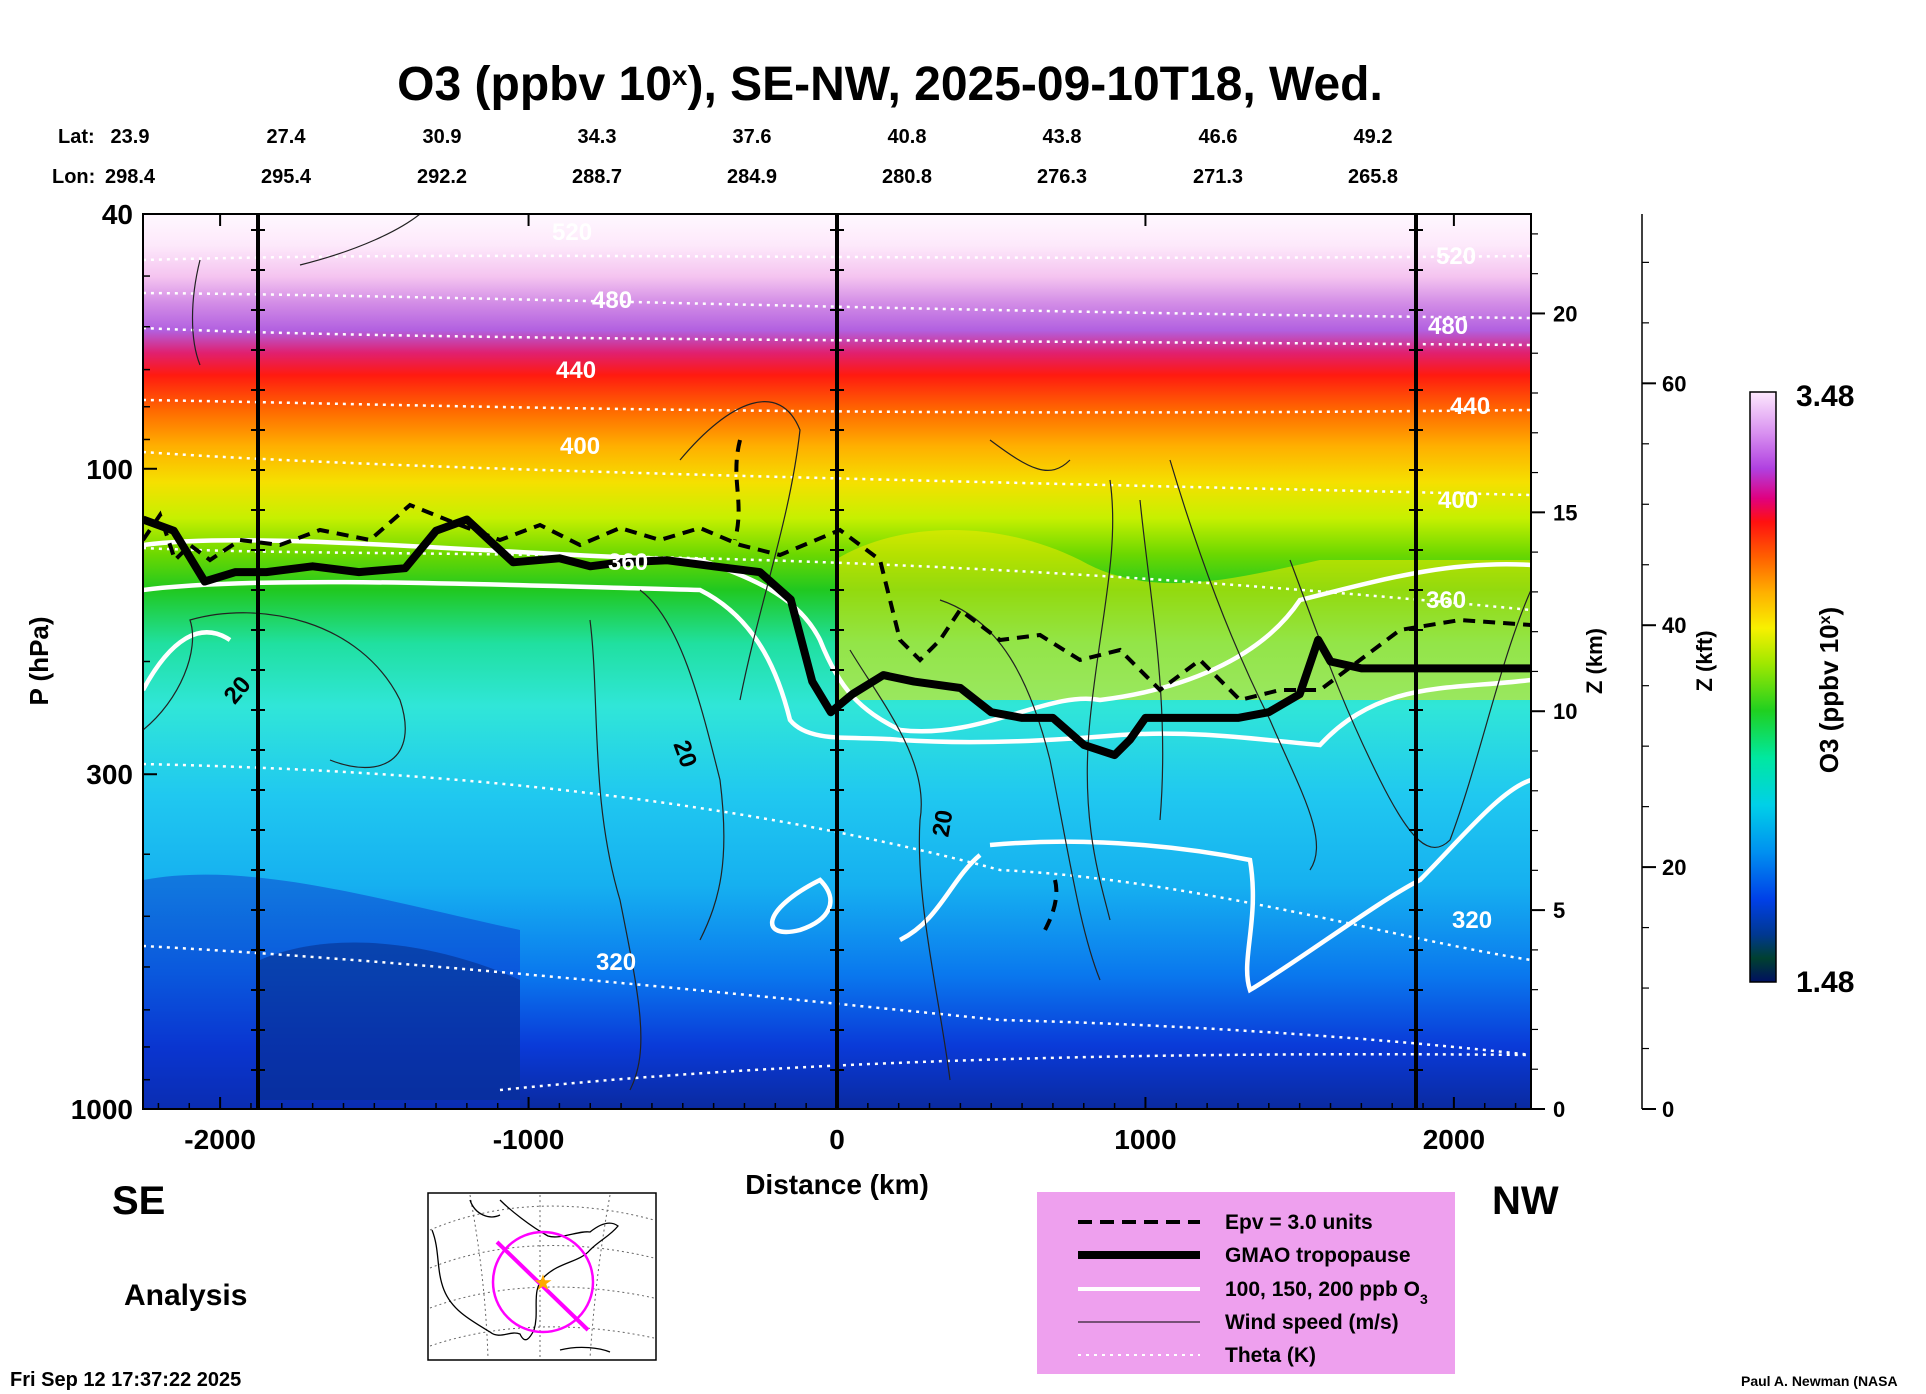  I want to click on z-kft-tick-label: 40, so click(1674, 625).